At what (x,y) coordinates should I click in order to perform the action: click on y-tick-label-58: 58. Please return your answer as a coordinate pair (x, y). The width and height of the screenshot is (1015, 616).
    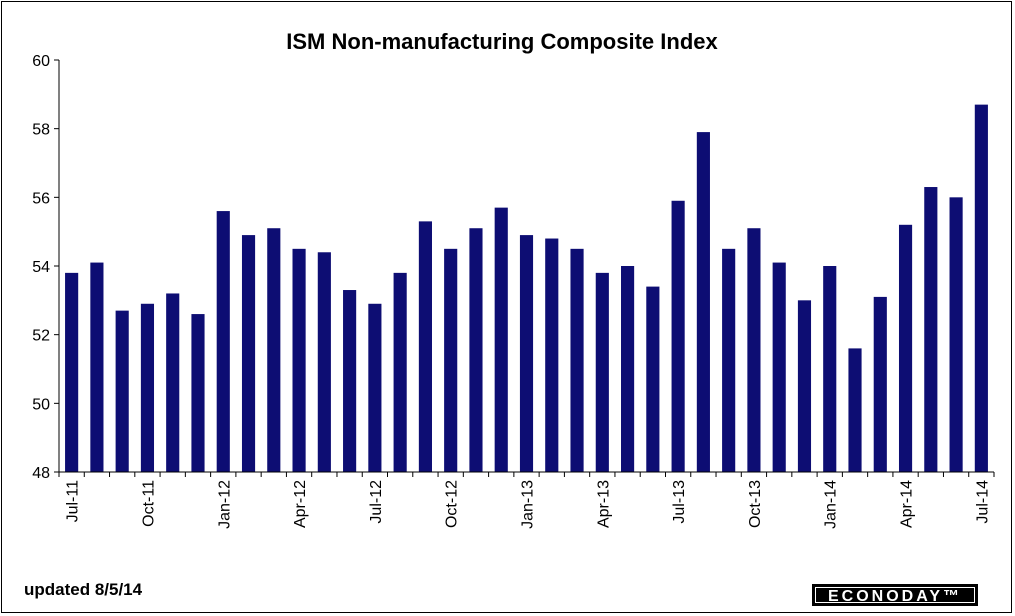
    Looking at the image, I should click on (41, 130).